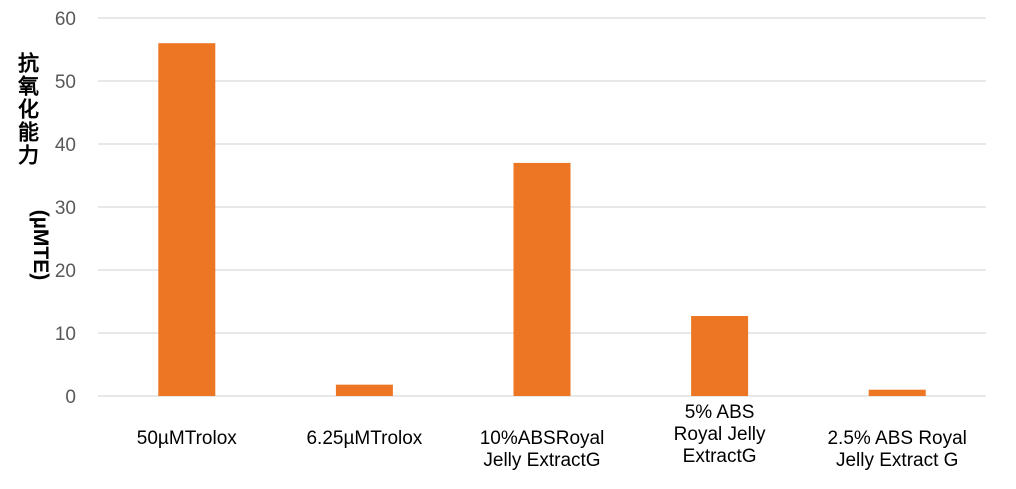  What do you see at coordinates (28, 109) in the screenshot?
I see `y-axis-label-main: 抗氧化能力` at bounding box center [28, 109].